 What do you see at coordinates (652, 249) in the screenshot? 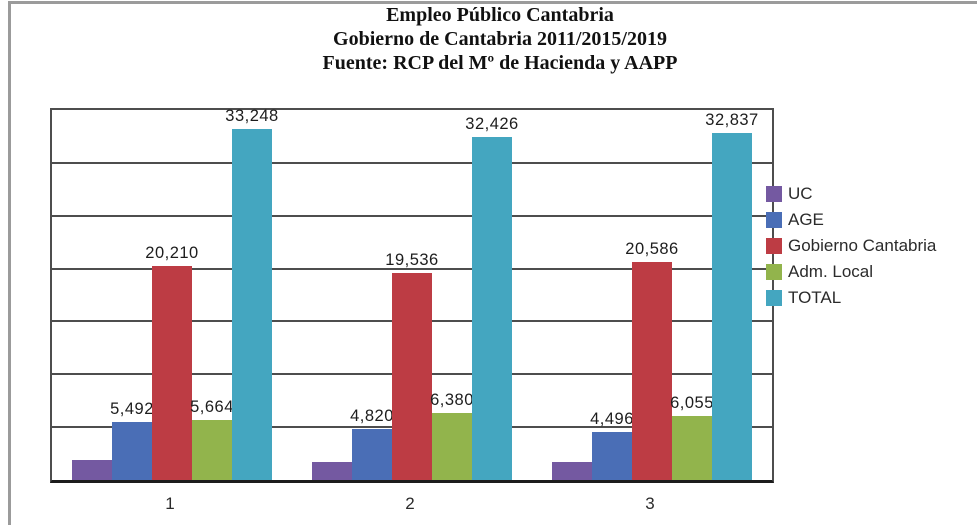
I see `data-label-gobierno-cantabria-cat-3: 20,586` at bounding box center [652, 249].